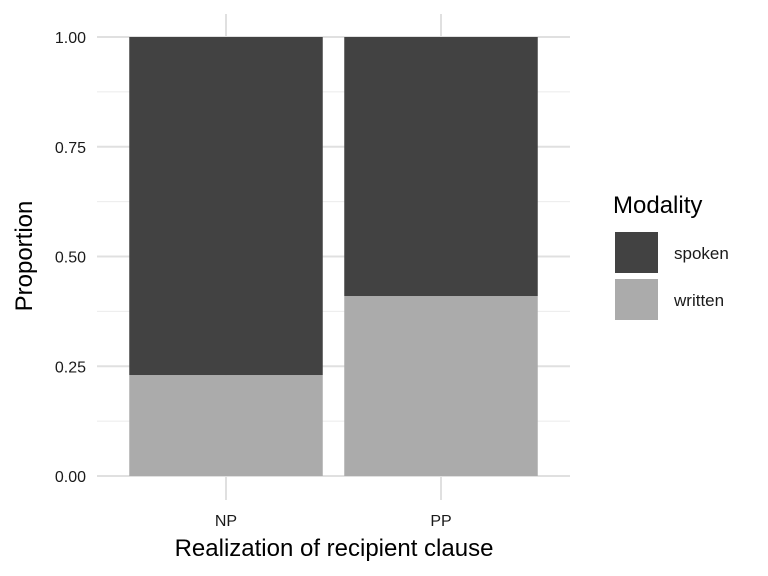  Describe the element at coordinates (226, 425) in the screenshot. I see `bar-np-written` at that location.